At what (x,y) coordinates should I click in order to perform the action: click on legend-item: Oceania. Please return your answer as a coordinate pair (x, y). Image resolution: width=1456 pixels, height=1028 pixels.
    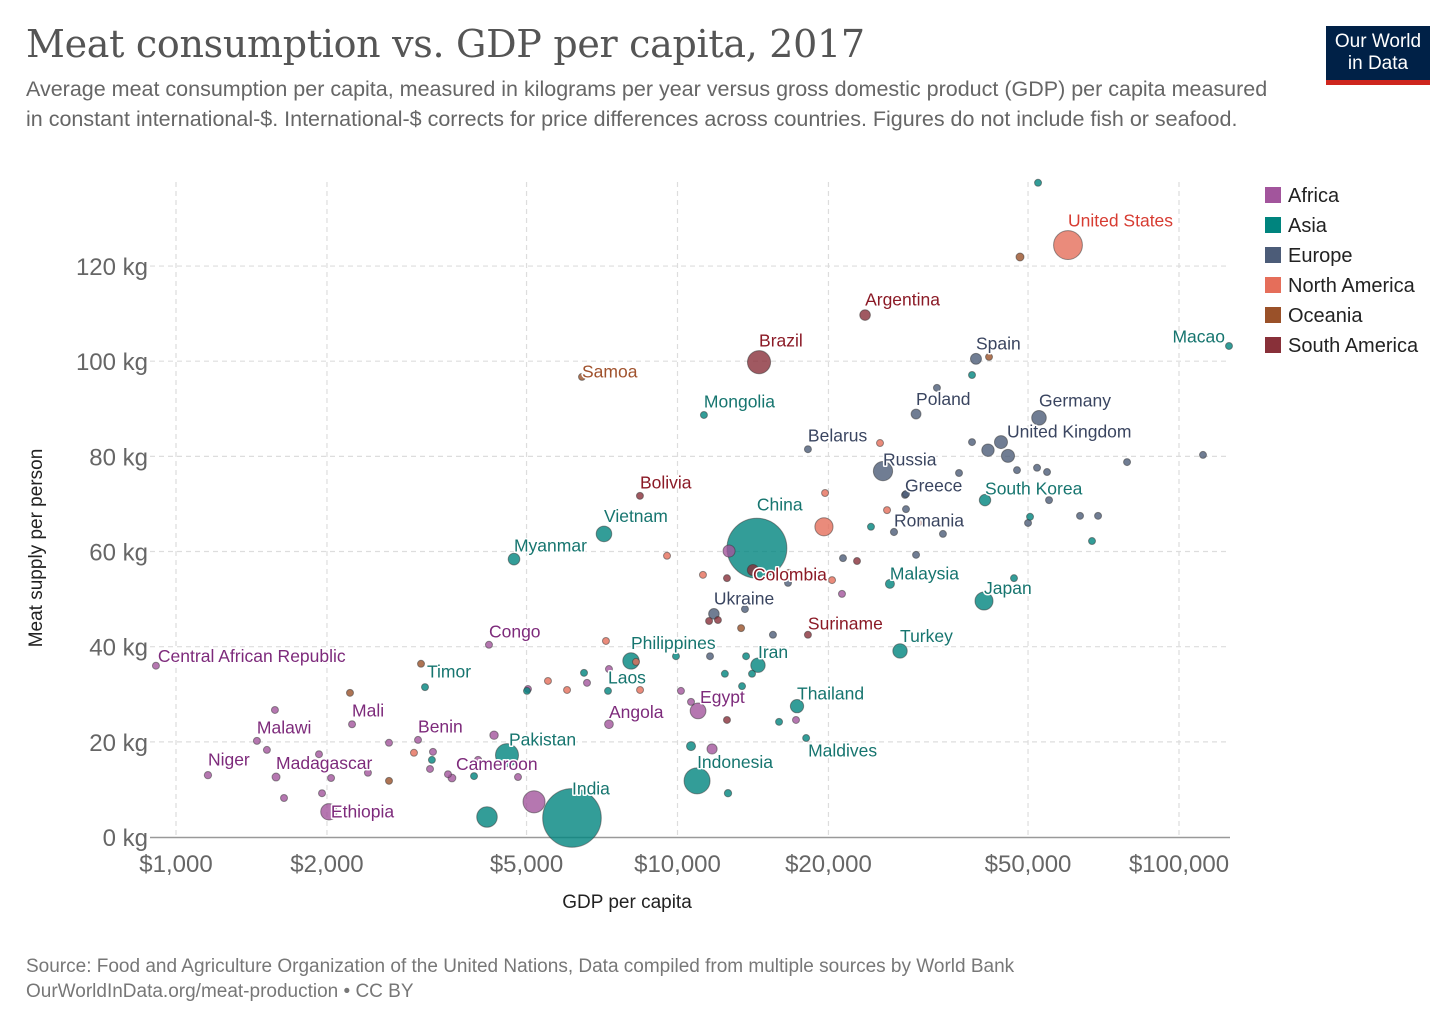
    Looking at the image, I should click on (1325, 316).